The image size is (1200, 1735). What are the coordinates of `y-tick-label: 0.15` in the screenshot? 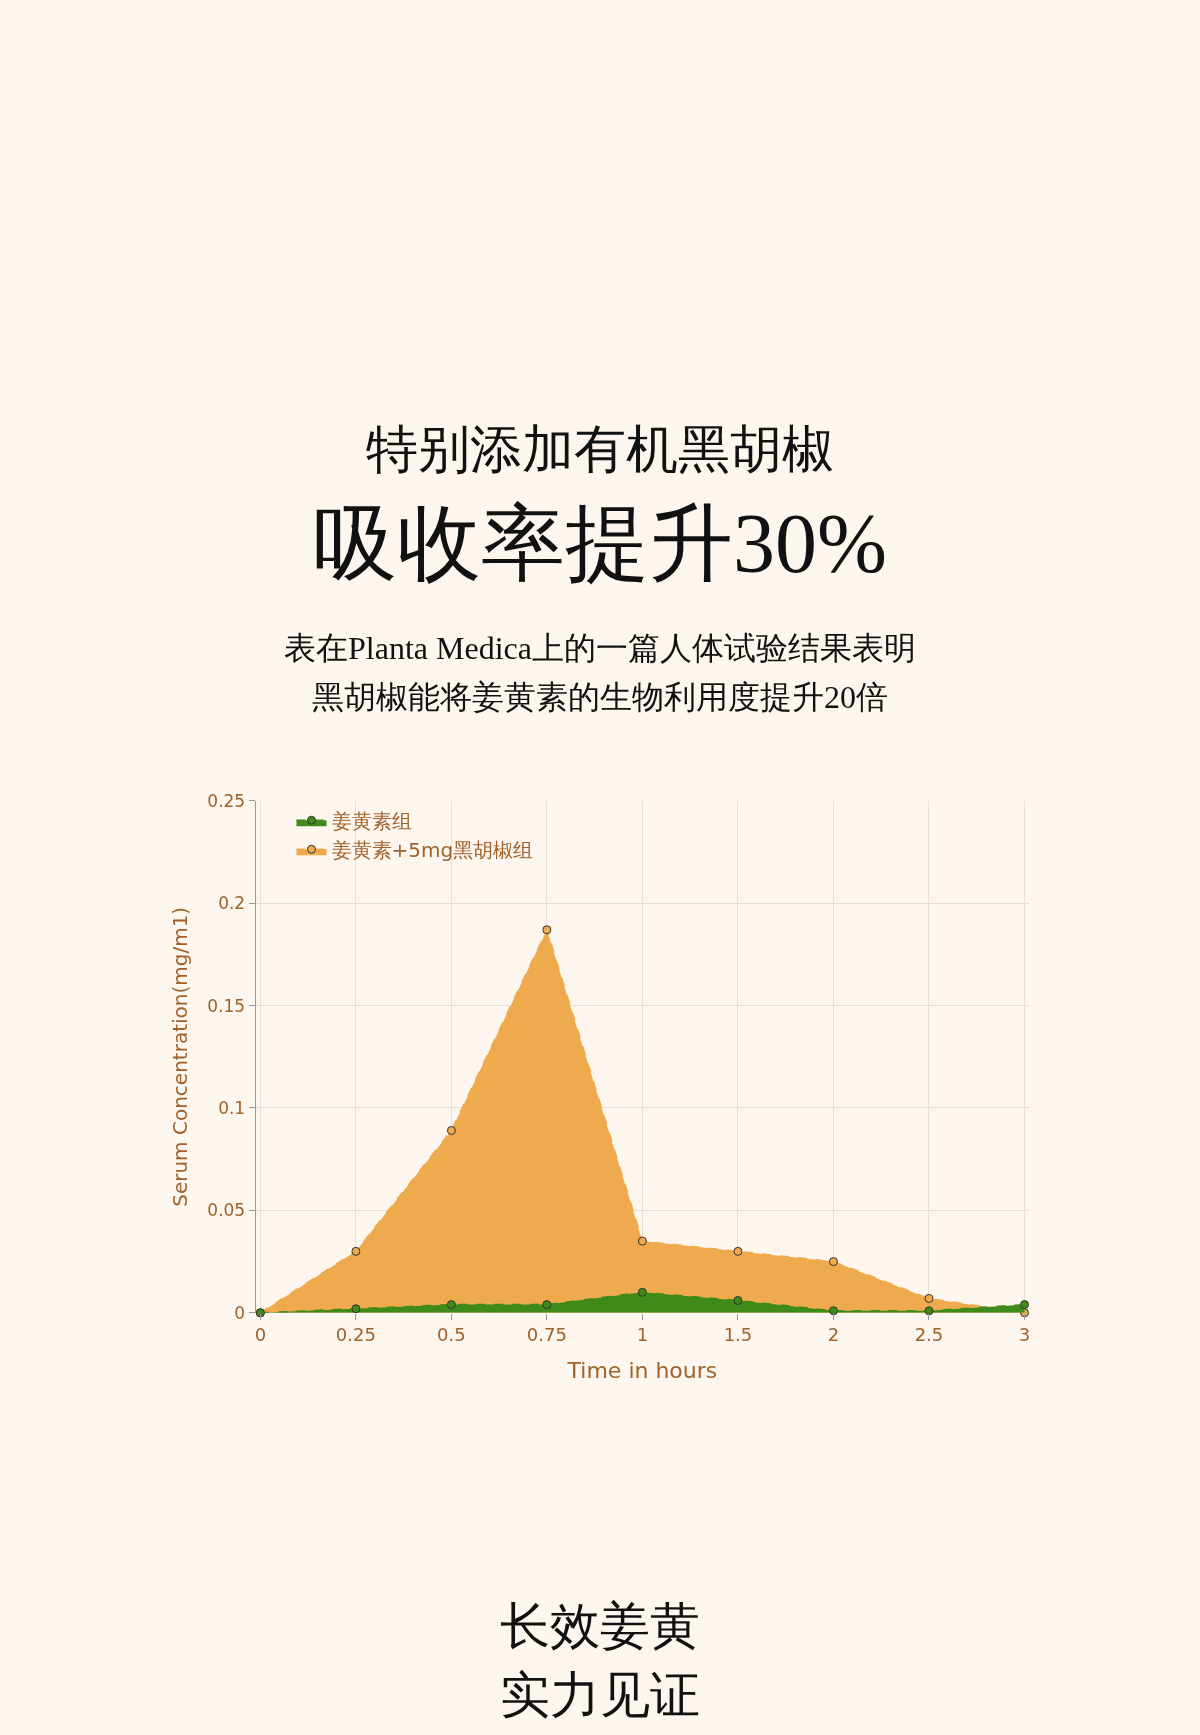 It's located at (226, 1005).